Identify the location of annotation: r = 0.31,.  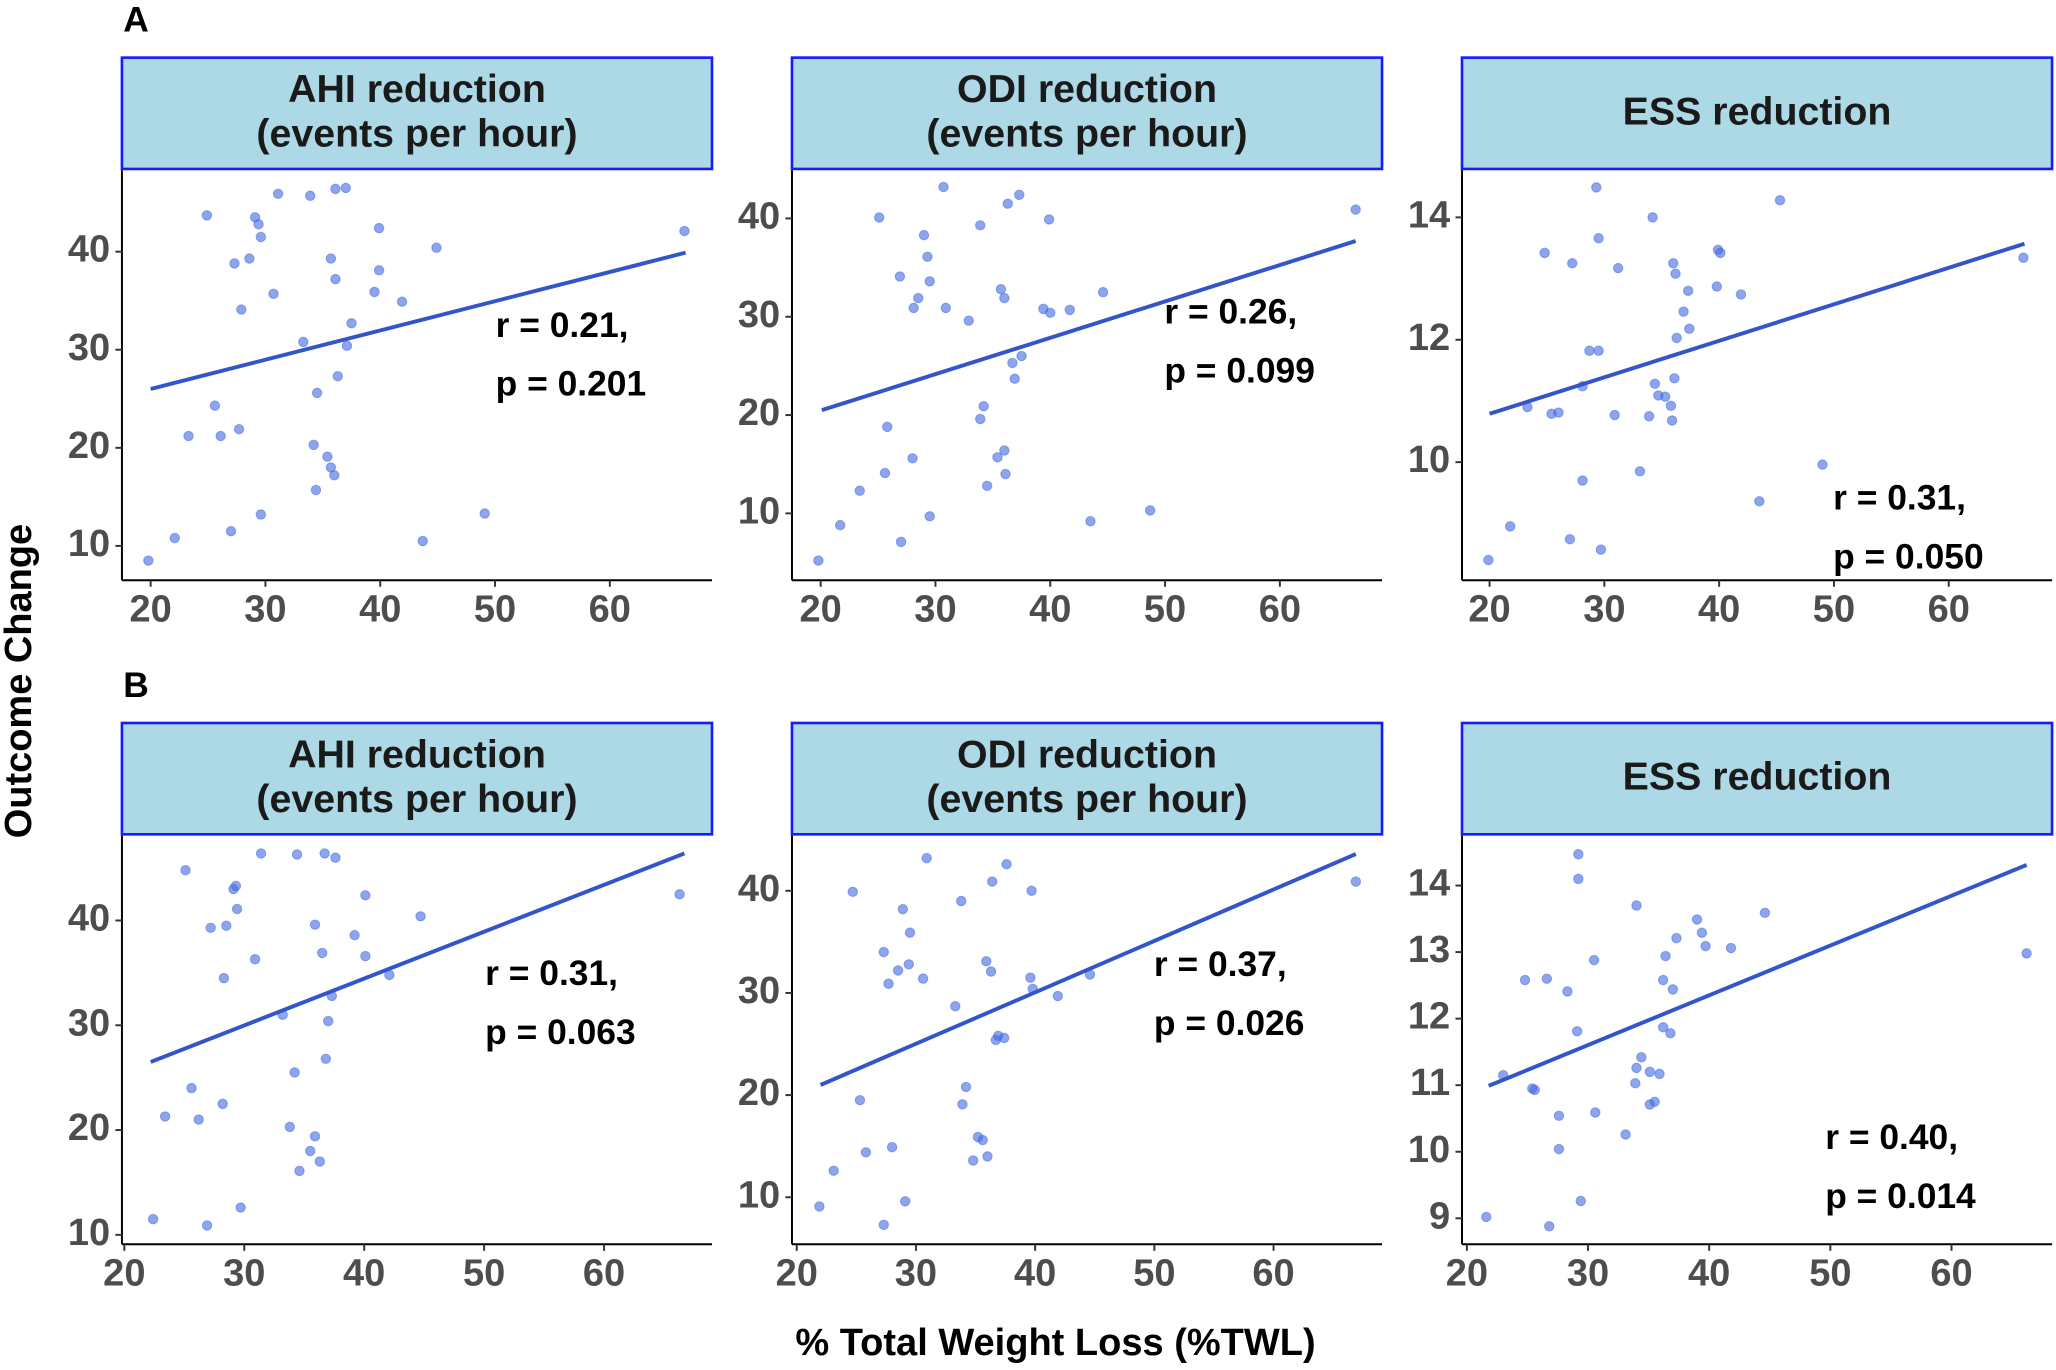
(551, 973).